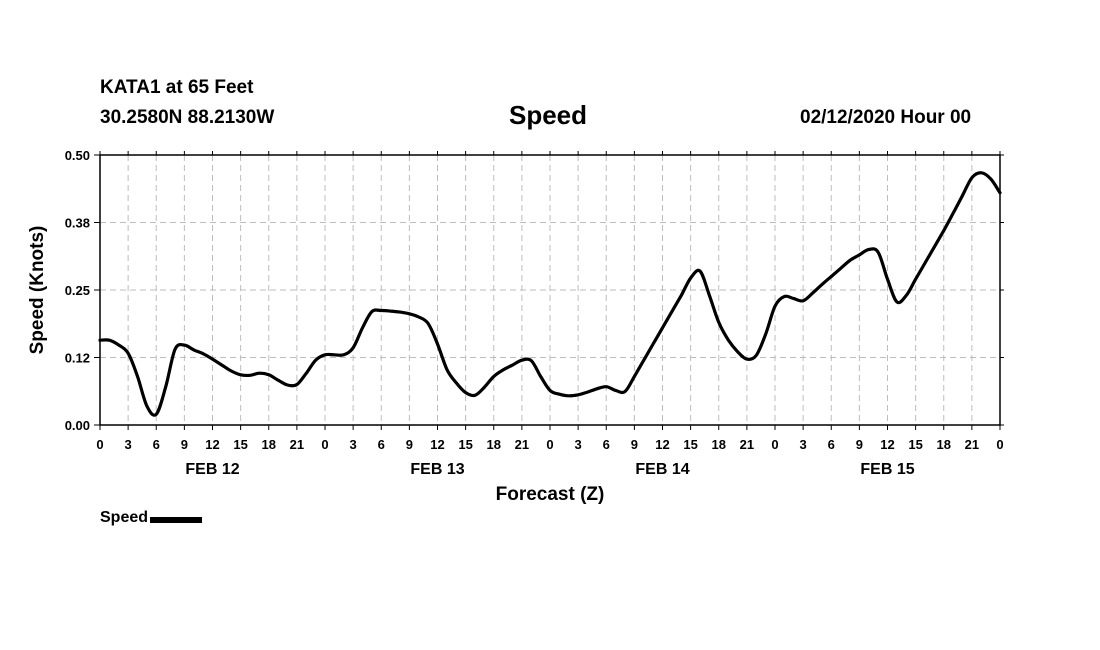 This screenshot has height=650, width=1100. Describe the element at coordinates (77, 155) in the screenshot. I see `y-tick-label: 0.50` at that location.